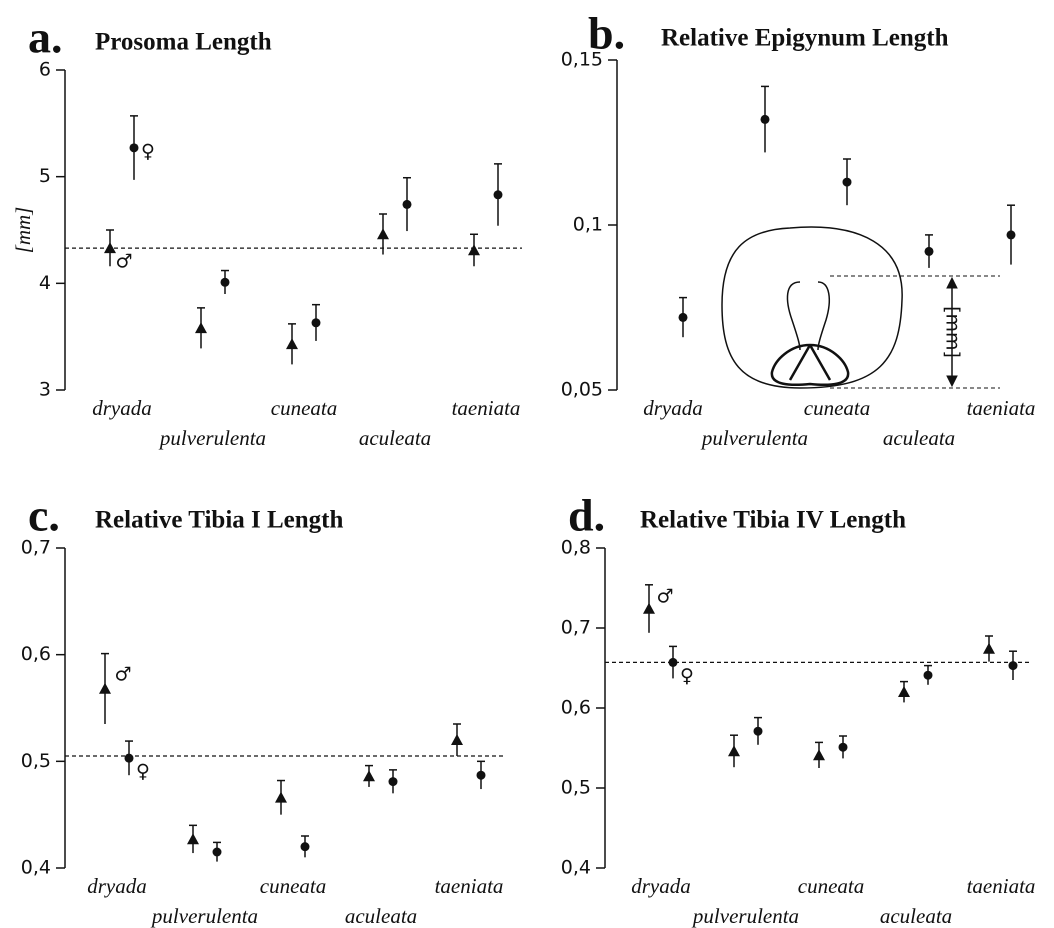 The width and height of the screenshot is (1054, 928). I want to click on panel-letter: c., so click(44, 515).